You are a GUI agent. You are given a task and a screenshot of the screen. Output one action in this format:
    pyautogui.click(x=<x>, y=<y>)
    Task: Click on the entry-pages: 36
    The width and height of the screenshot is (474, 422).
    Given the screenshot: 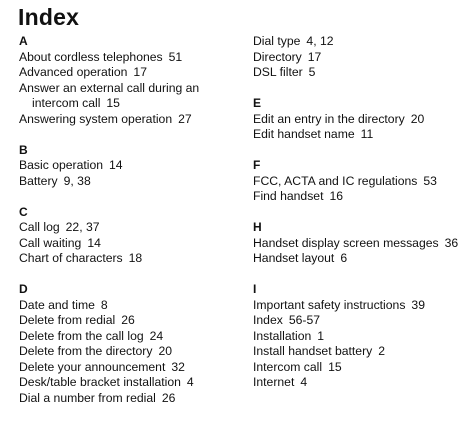 What is the action you would take?
    pyautogui.click(x=451, y=242)
    